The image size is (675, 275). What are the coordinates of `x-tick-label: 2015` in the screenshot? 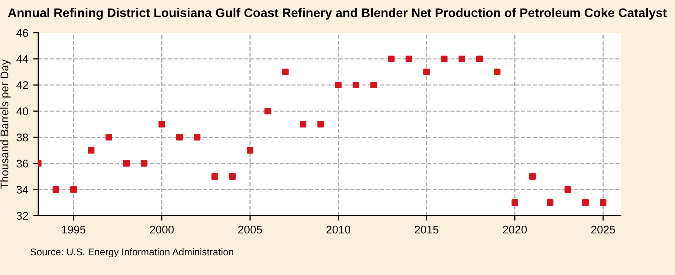 It's located at (427, 230).